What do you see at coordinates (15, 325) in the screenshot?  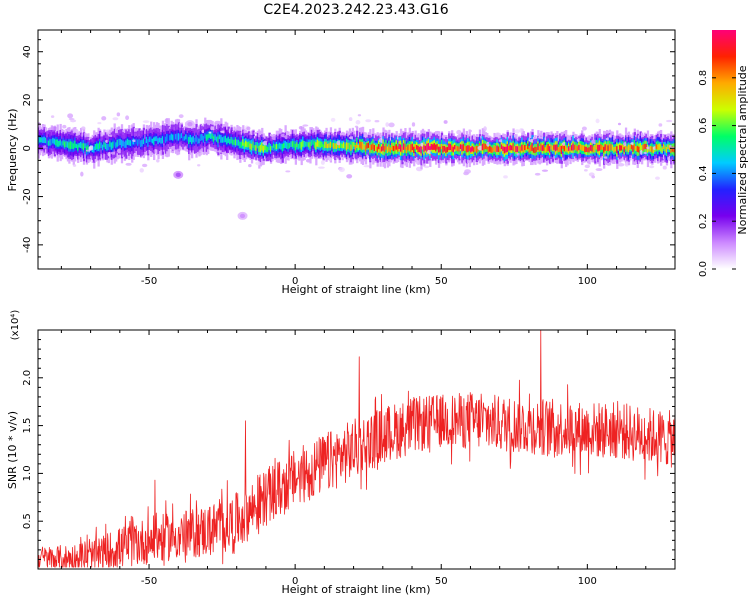 I see `snr-y-multiplier: (x10⁴)` at bounding box center [15, 325].